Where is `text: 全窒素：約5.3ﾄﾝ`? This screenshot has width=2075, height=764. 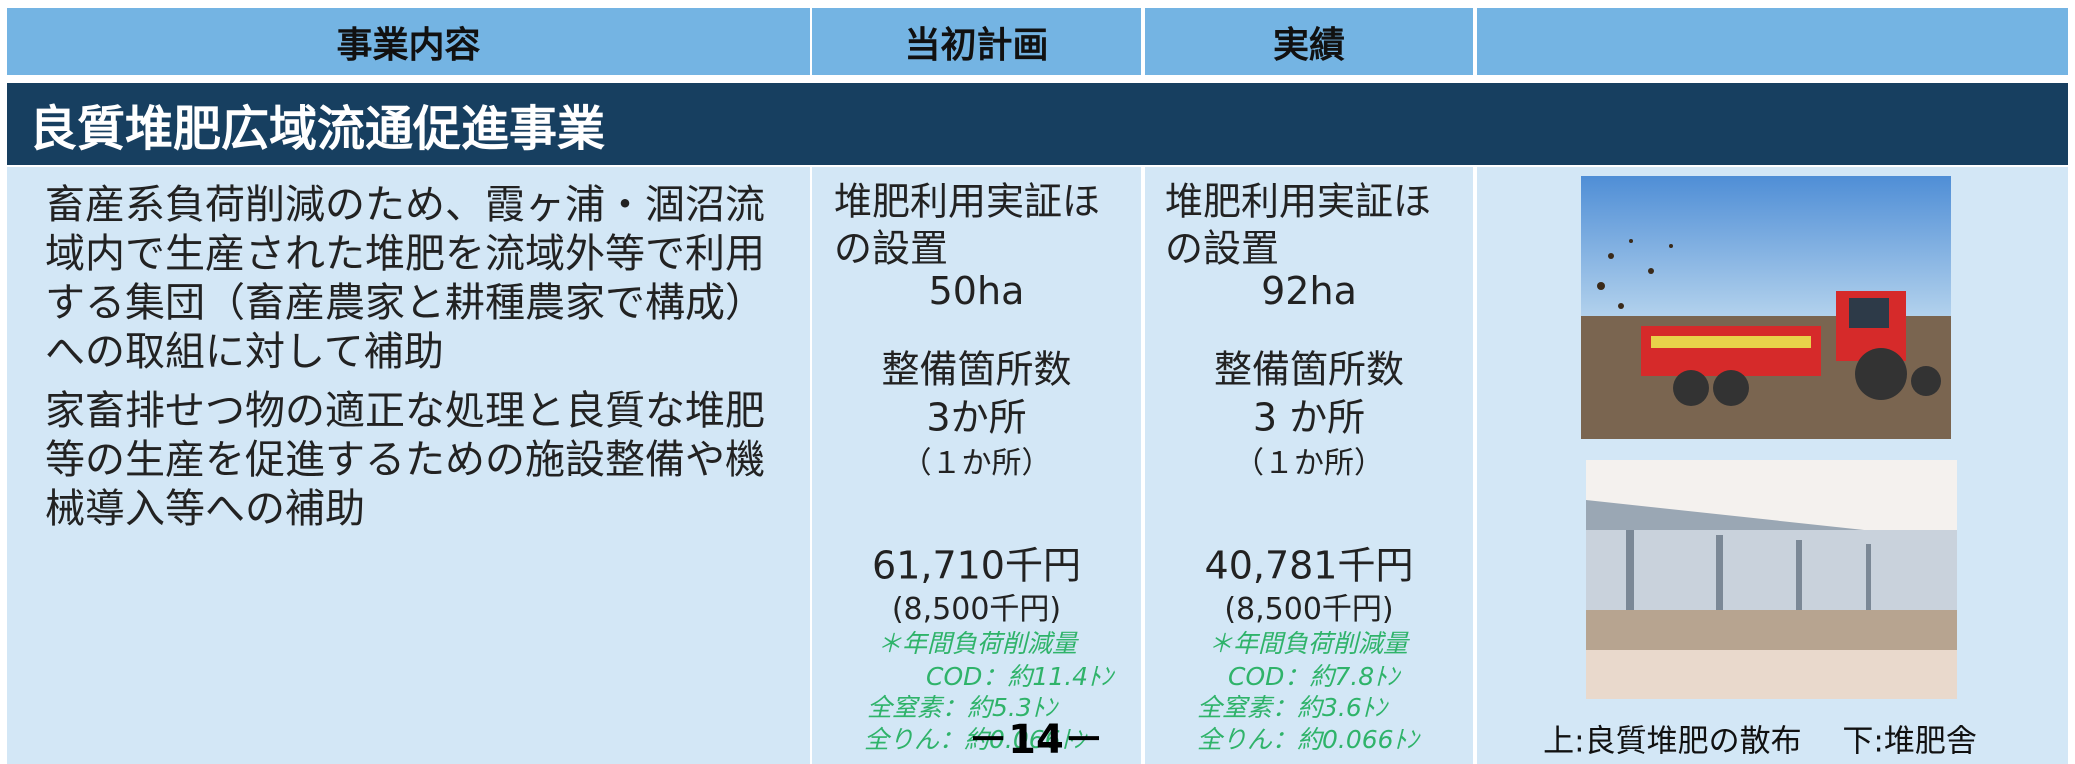
text: 全窒素：約5.3ﾄﾝ is located at coordinates (962, 707).